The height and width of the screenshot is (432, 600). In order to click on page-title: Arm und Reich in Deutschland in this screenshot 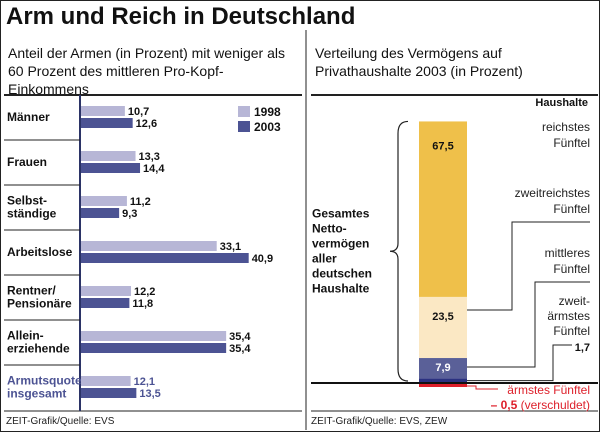, I will do `click(181, 16)`.